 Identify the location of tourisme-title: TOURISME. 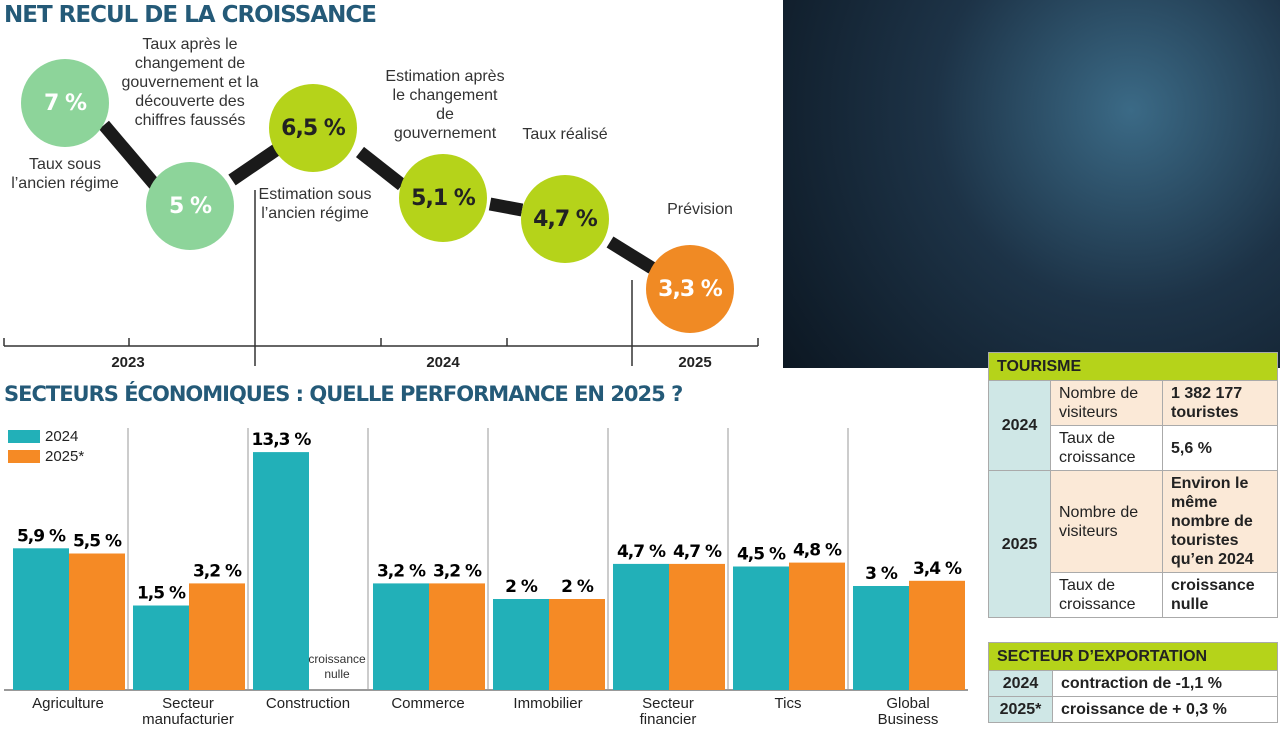
(1133, 366).